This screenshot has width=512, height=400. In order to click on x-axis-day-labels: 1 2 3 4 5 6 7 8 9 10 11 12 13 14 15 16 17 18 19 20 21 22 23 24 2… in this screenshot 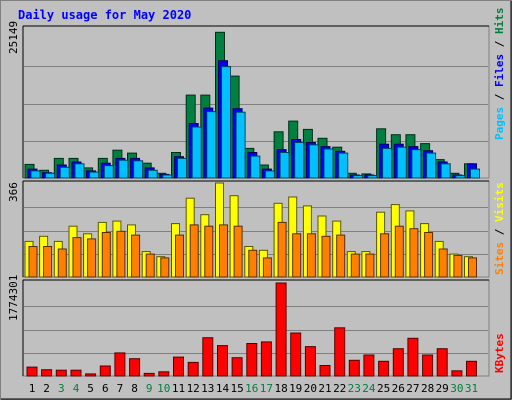, I will do `click(253, 388)`.